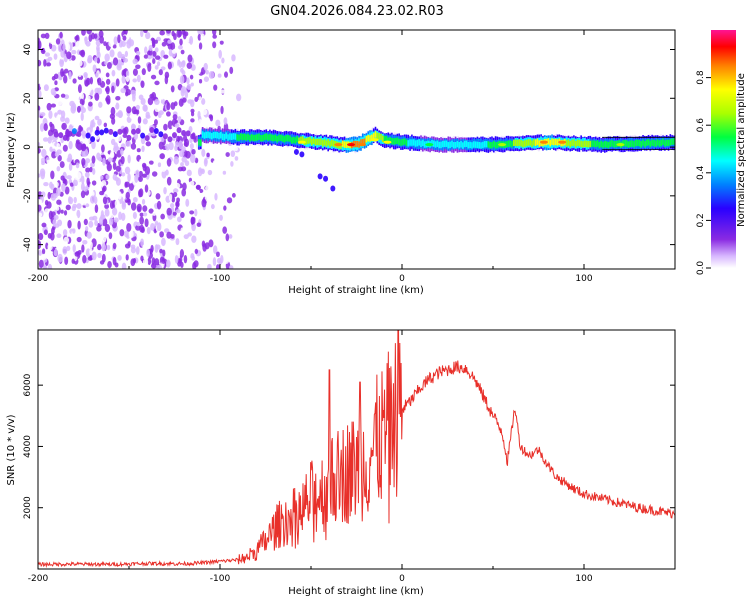  I want to click on branch-blob, so click(296, 151).